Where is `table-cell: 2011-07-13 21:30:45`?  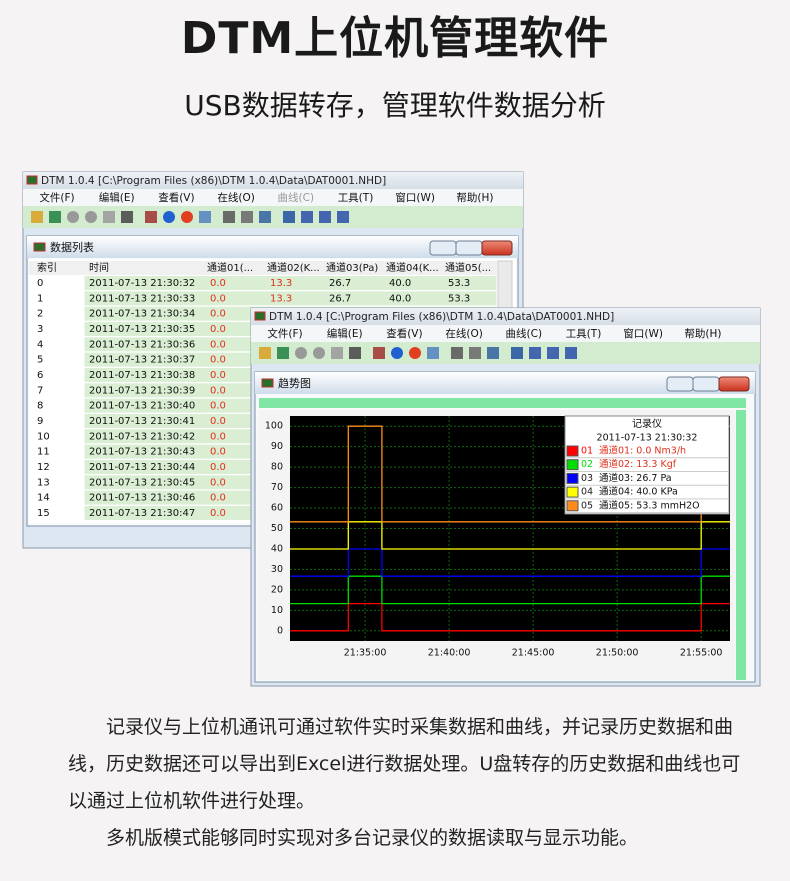 table-cell: 2011-07-13 21:30:45 is located at coordinates (142, 482).